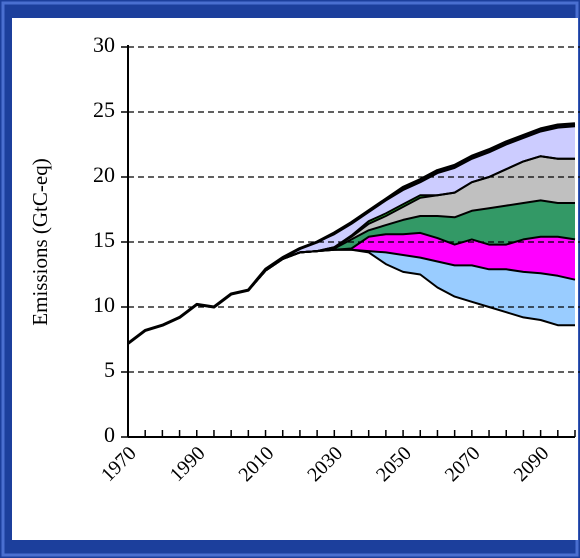  I want to click on y-tick-label: 10, so click(104, 304).